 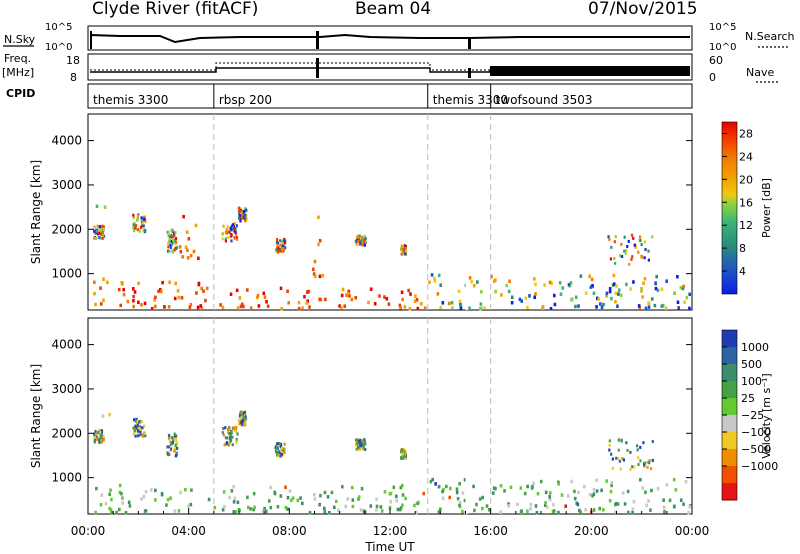 What do you see at coordinates (470, 100) in the screenshot?
I see `cpid-mode-label: themis 3300` at bounding box center [470, 100].